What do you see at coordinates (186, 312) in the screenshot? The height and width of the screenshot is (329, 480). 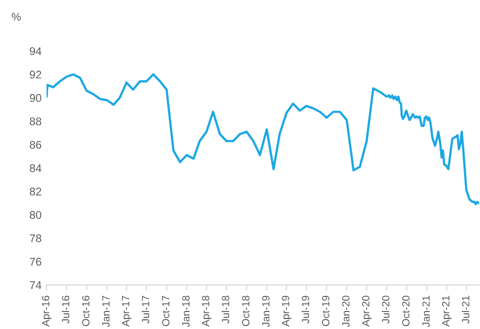 I see `x-tick-label: Jan-18` at bounding box center [186, 312].